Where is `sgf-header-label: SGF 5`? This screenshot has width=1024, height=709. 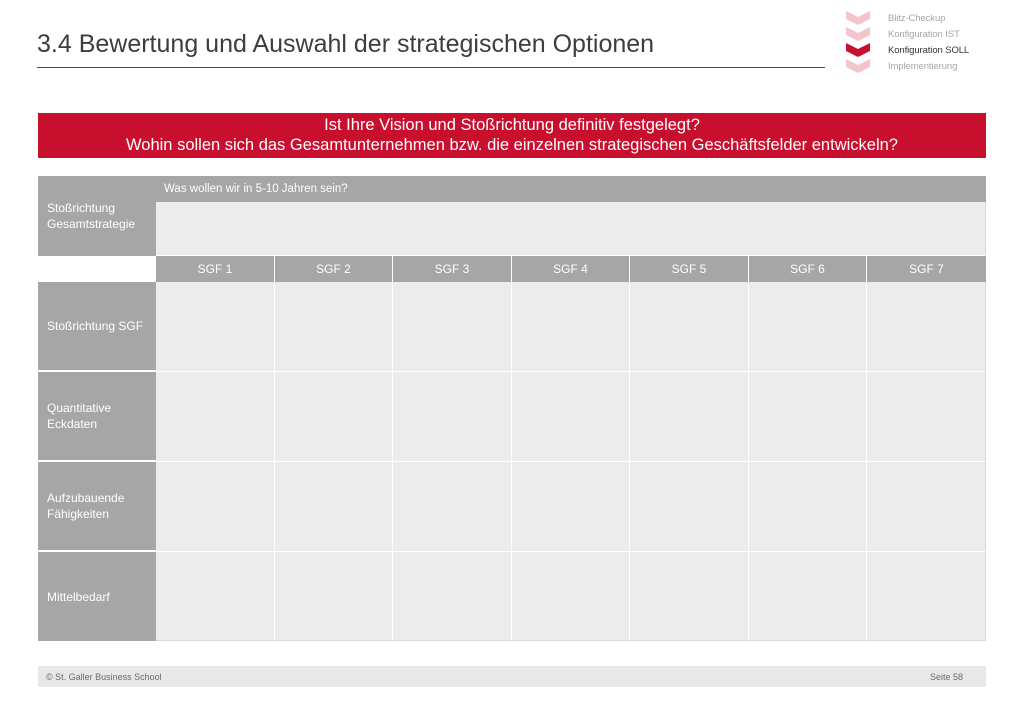
sgf-header-label: SGF 5 is located at coordinates (689, 269).